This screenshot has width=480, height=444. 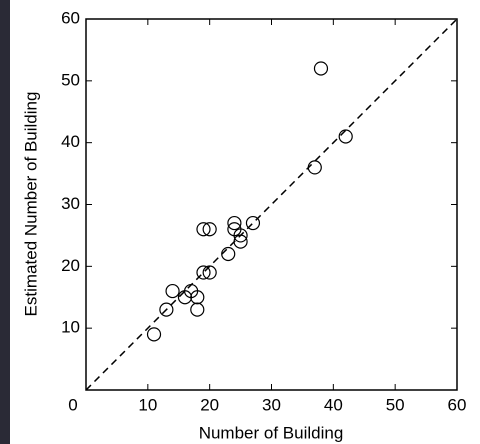 I want to click on y-axis-label: Estimated Number of Building, so click(x=30, y=204).